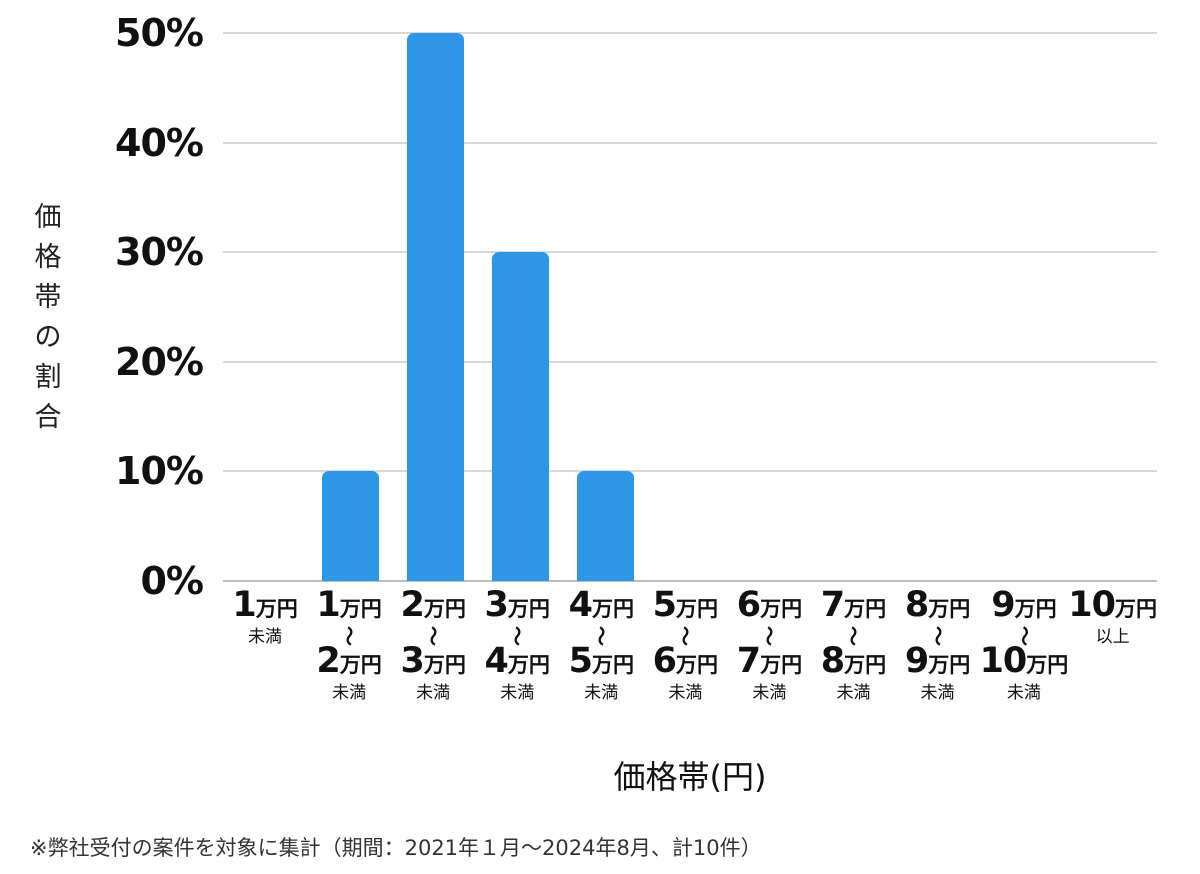 The width and height of the screenshot is (1200, 874). Describe the element at coordinates (159, 142) in the screenshot. I see `y-tick-label: 40%` at that location.